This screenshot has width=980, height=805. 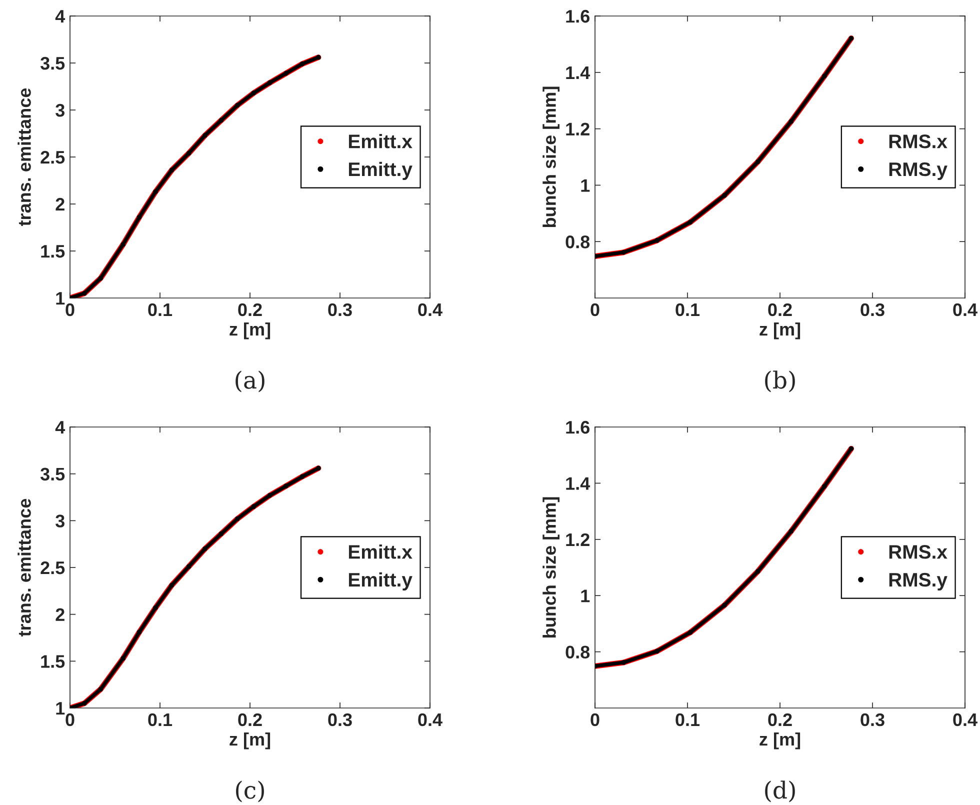 I want to click on text: (b), so click(x=780, y=381).